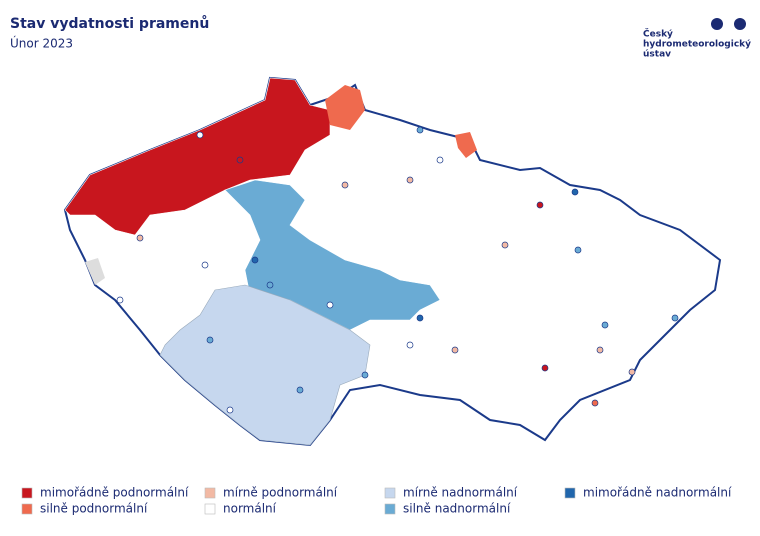 The height and width of the screenshot is (536, 760). Describe the element at coordinates (95, 271) in the screenshot. I see `region-grey` at that location.